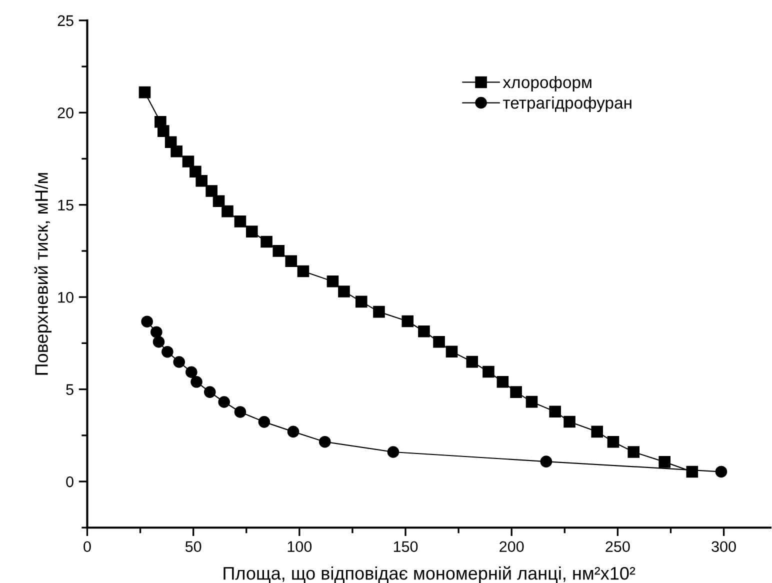 Image resolution: width=772 pixels, height=583 pixels. Describe the element at coordinates (66, 205) in the screenshot. I see `y-tick-label: 15` at that location.